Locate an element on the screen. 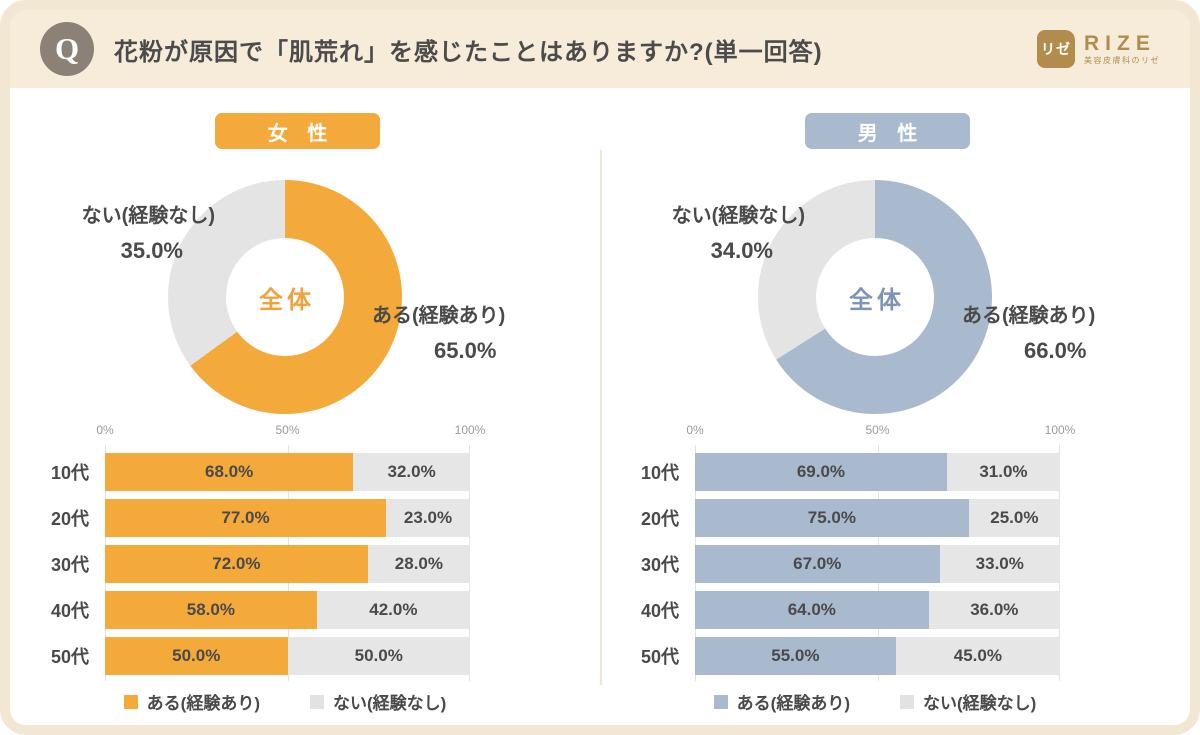 The image size is (1200, 735). bar-segment-no: 36.0% is located at coordinates (994, 610).